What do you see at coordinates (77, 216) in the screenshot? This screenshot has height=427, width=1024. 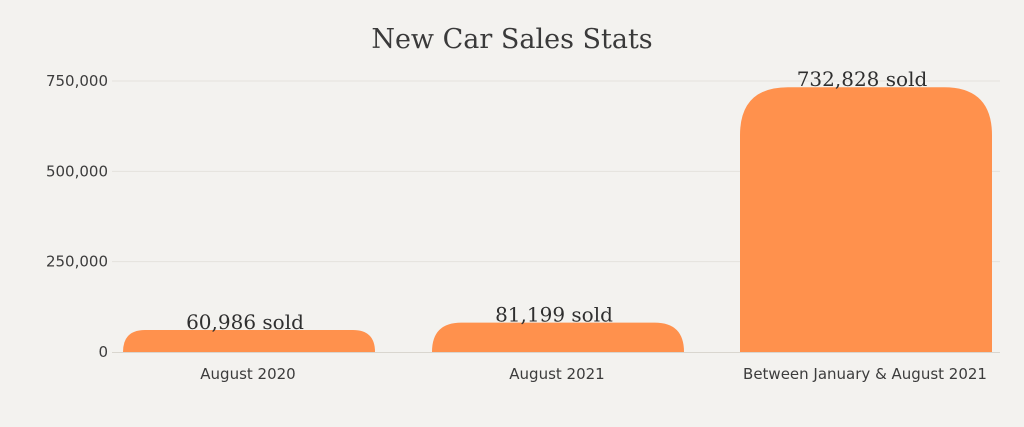 I see `y-axis: 0 250,000 500,000 750,000` at bounding box center [77, 216].